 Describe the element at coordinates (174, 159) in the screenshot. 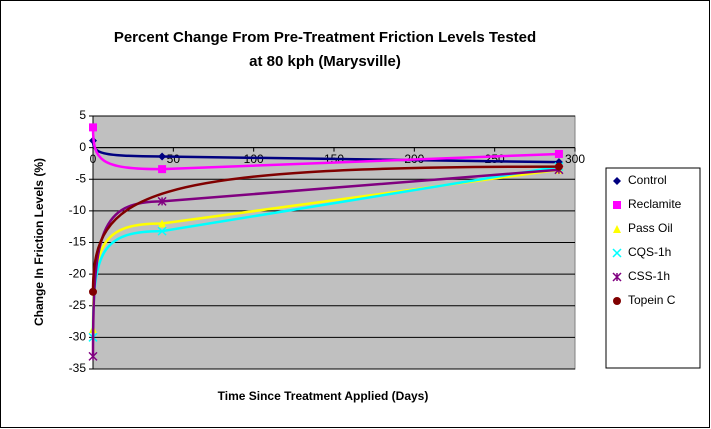

I see `x-tick-label: 50` at that location.